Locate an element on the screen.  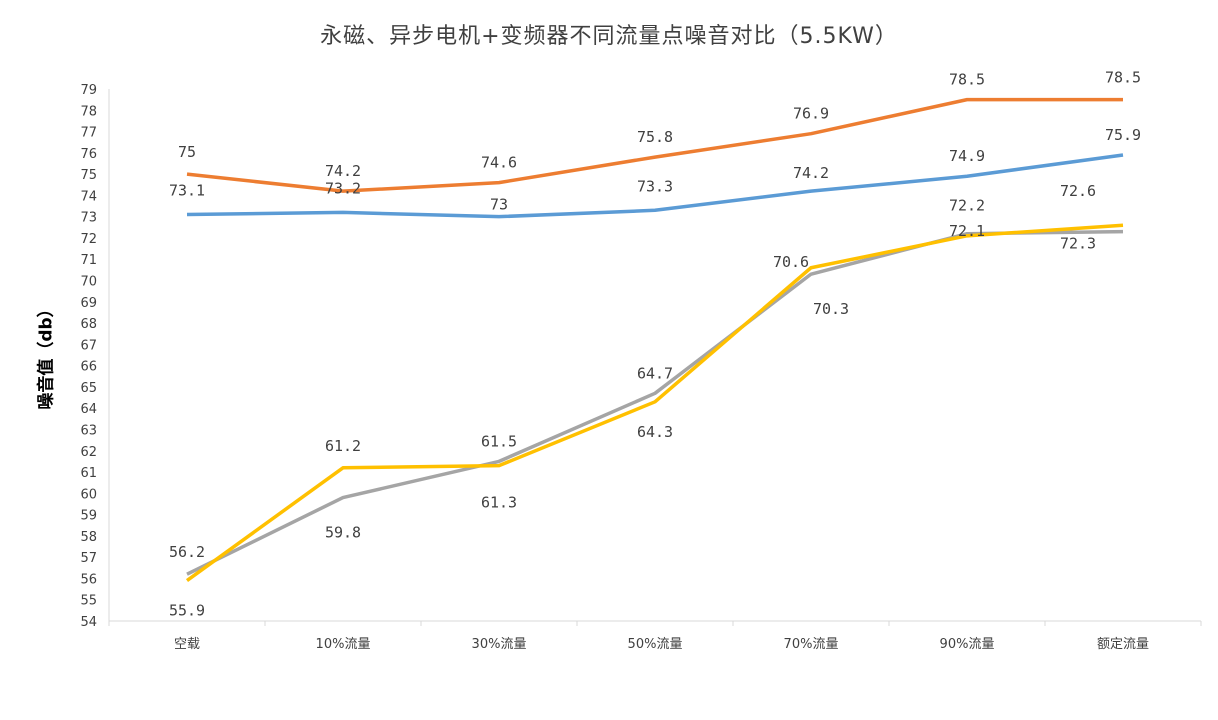
data-label: 61.2 is located at coordinates (343, 446).